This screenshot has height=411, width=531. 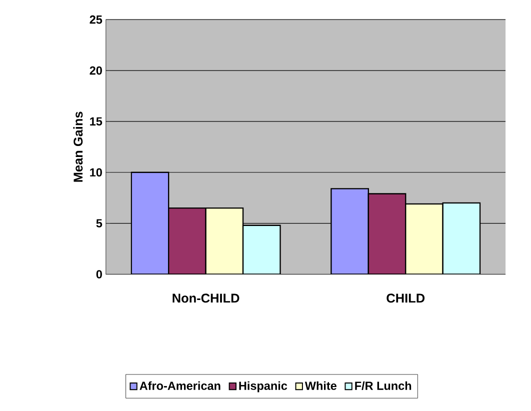 I want to click on y-tick-label: 0, so click(x=99, y=274).